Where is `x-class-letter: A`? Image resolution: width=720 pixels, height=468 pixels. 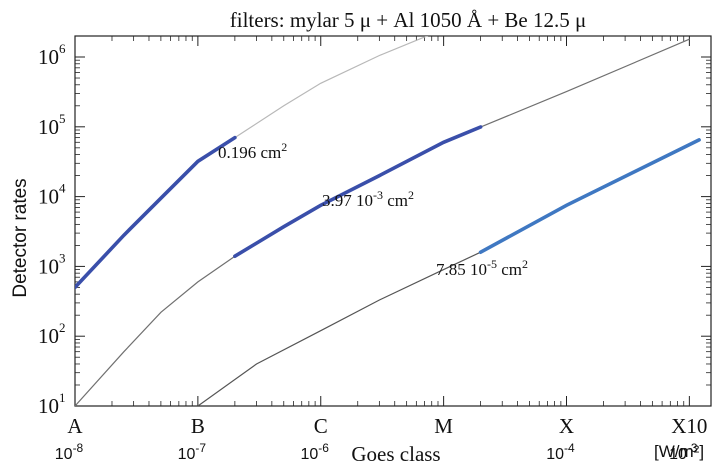
x-class-letter: A is located at coordinates (75, 426).